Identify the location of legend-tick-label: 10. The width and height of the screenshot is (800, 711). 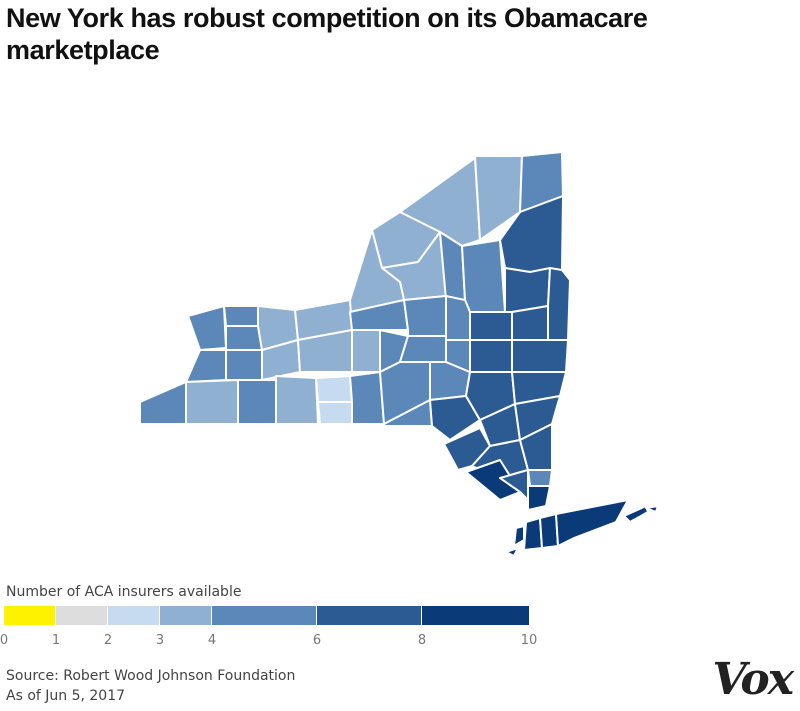
(529, 640).